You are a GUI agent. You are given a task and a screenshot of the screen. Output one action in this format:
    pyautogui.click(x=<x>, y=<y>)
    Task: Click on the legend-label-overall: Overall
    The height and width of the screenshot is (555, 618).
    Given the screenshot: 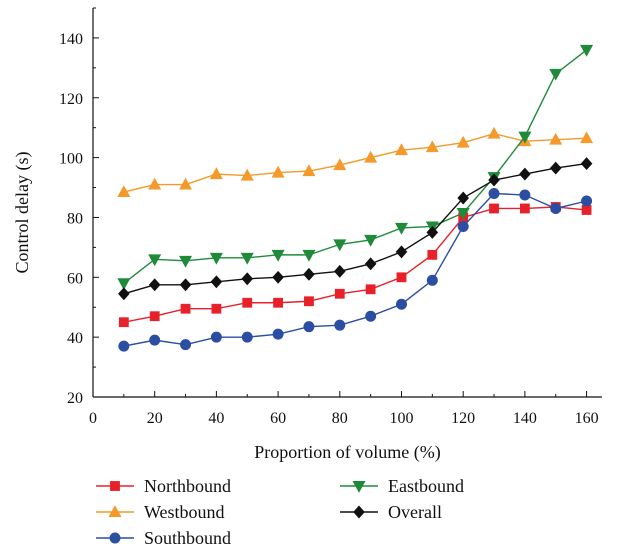 What is the action you would take?
    pyautogui.click(x=415, y=512)
    